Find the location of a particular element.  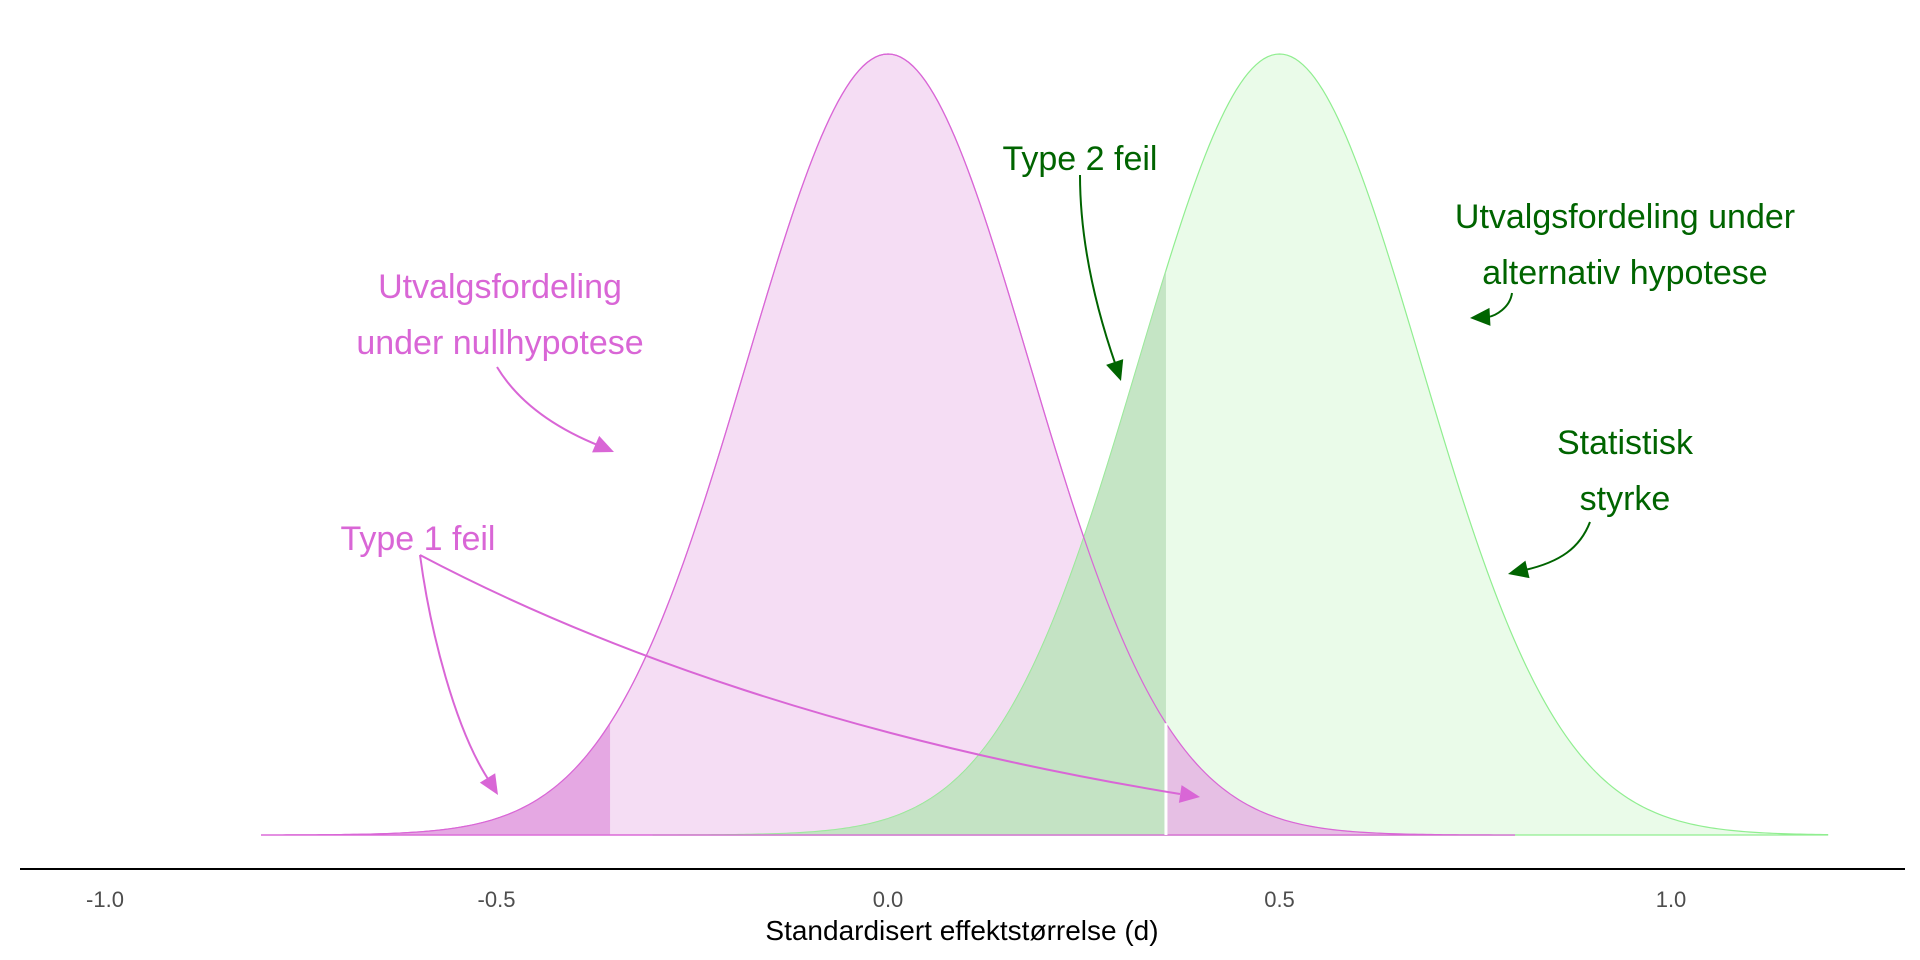

arrow-type1-left is located at coordinates (455, 668).